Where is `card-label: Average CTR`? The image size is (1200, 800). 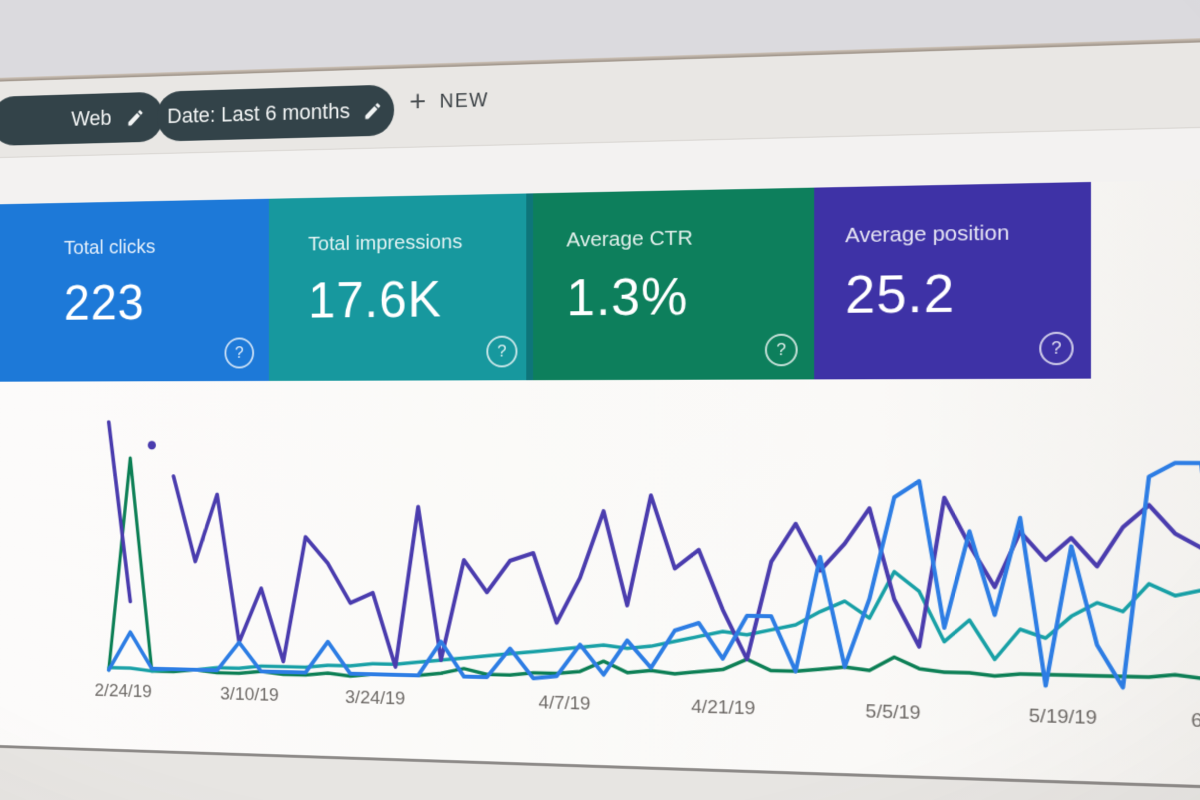
card-label: Average CTR is located at coordinates (629, 239).